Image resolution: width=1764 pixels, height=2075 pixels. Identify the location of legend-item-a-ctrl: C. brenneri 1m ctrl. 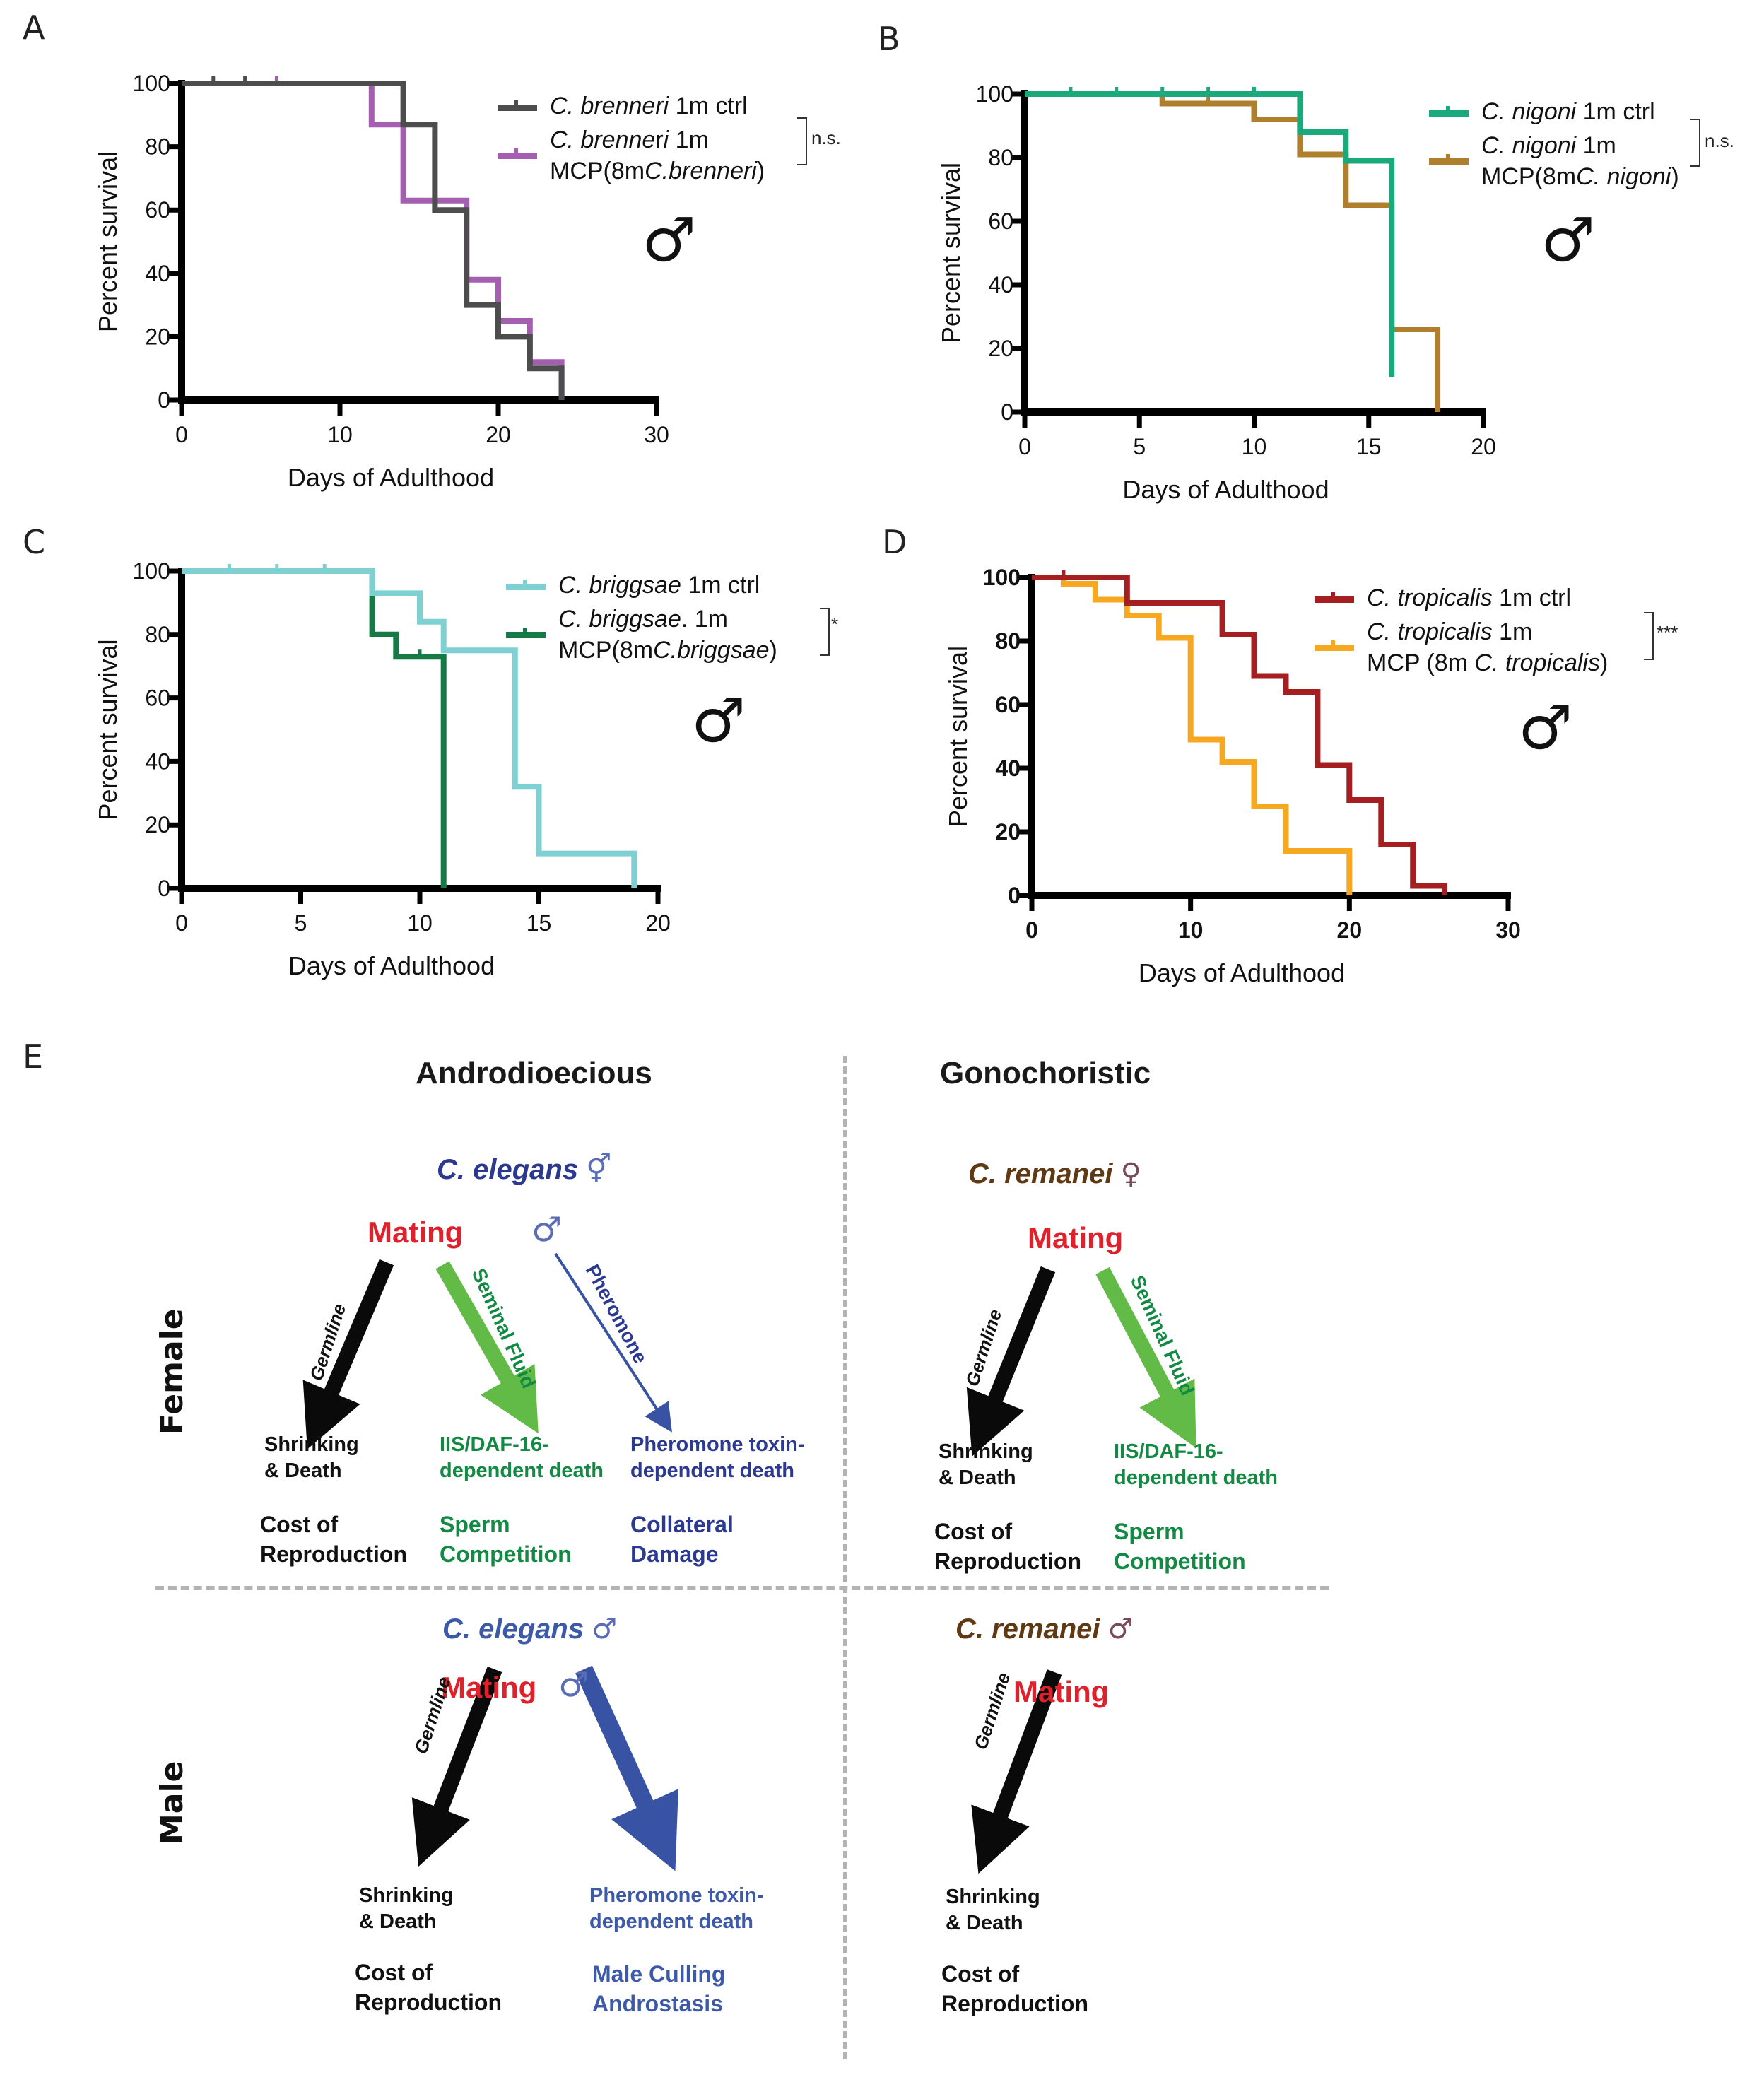
(631, 106).